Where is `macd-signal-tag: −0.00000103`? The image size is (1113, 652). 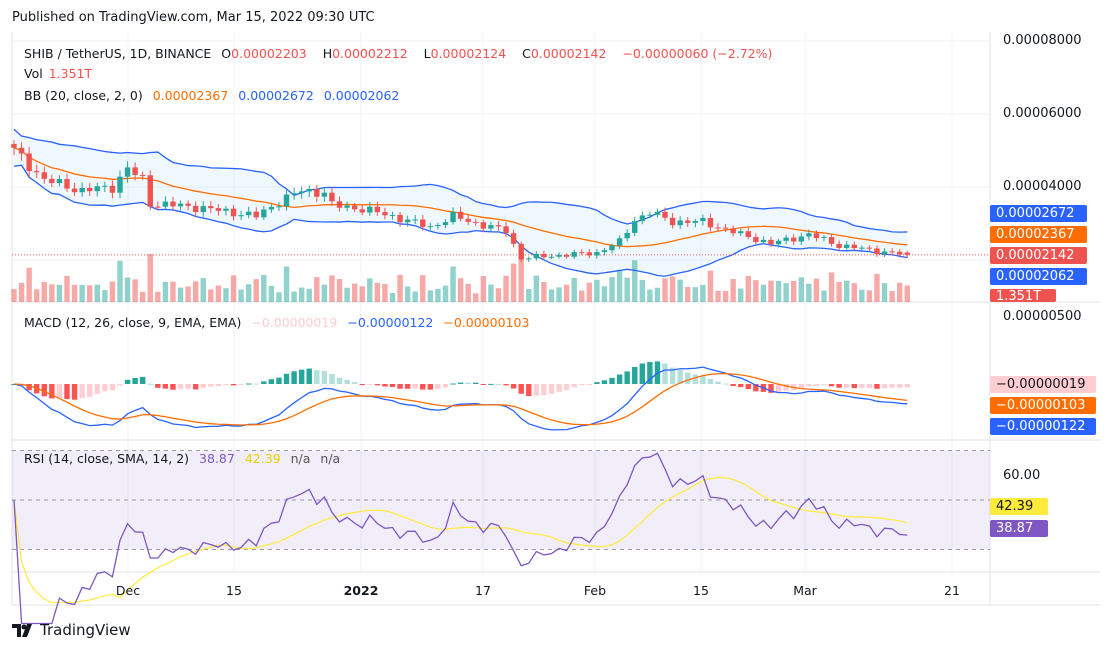
macd-signal-tag: −0.00000103 is located at coordinates (1043, 405).